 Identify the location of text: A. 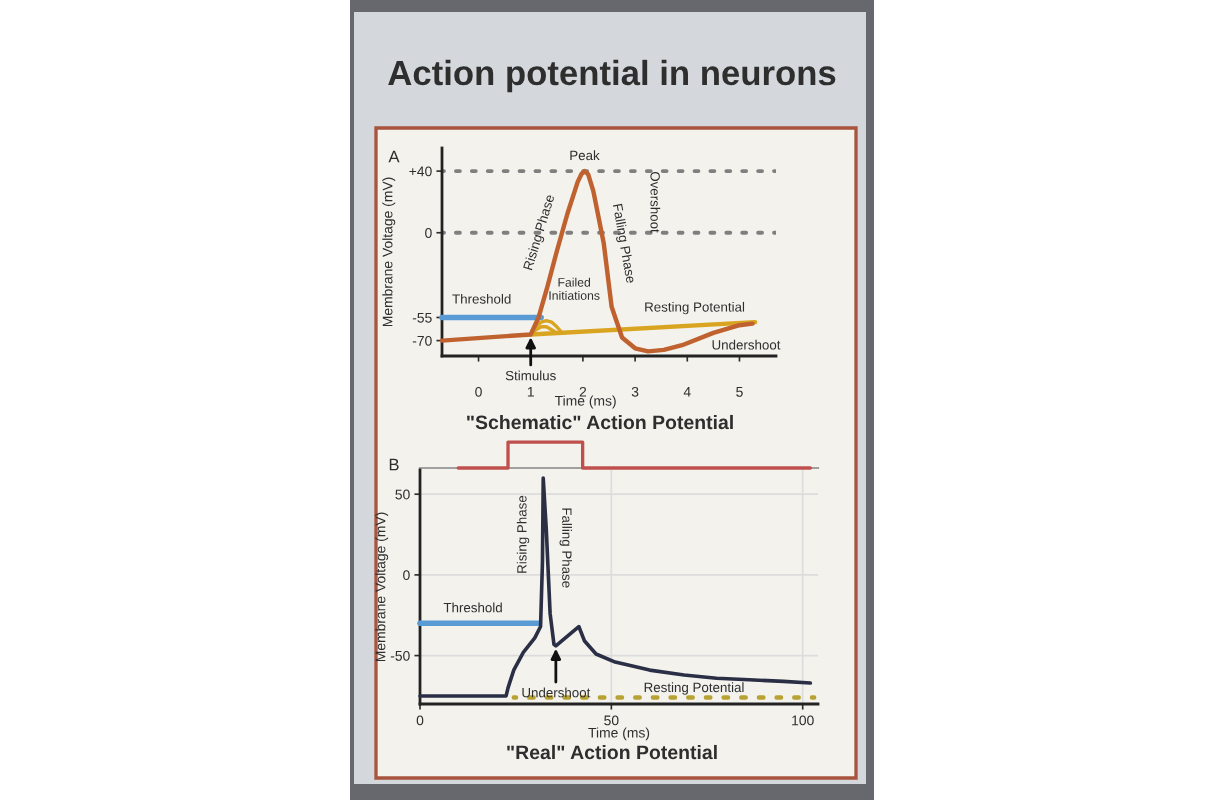
(394, 156).